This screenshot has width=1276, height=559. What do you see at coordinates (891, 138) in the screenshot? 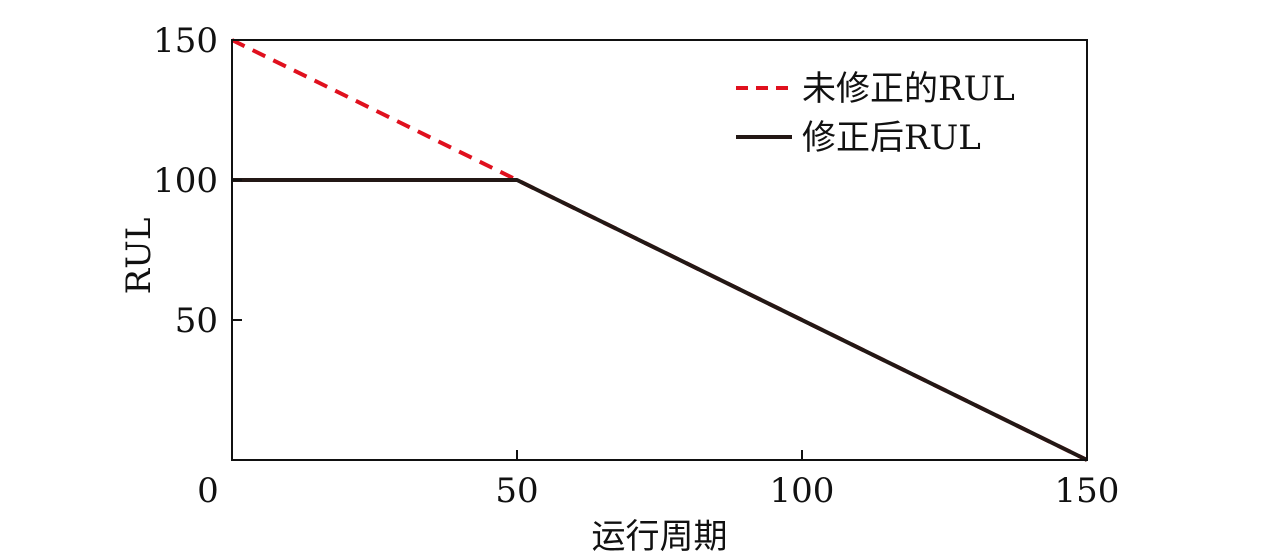
I see `legend-label-corrected-rul: 修正后RUL` at bounding box center [891, 138].